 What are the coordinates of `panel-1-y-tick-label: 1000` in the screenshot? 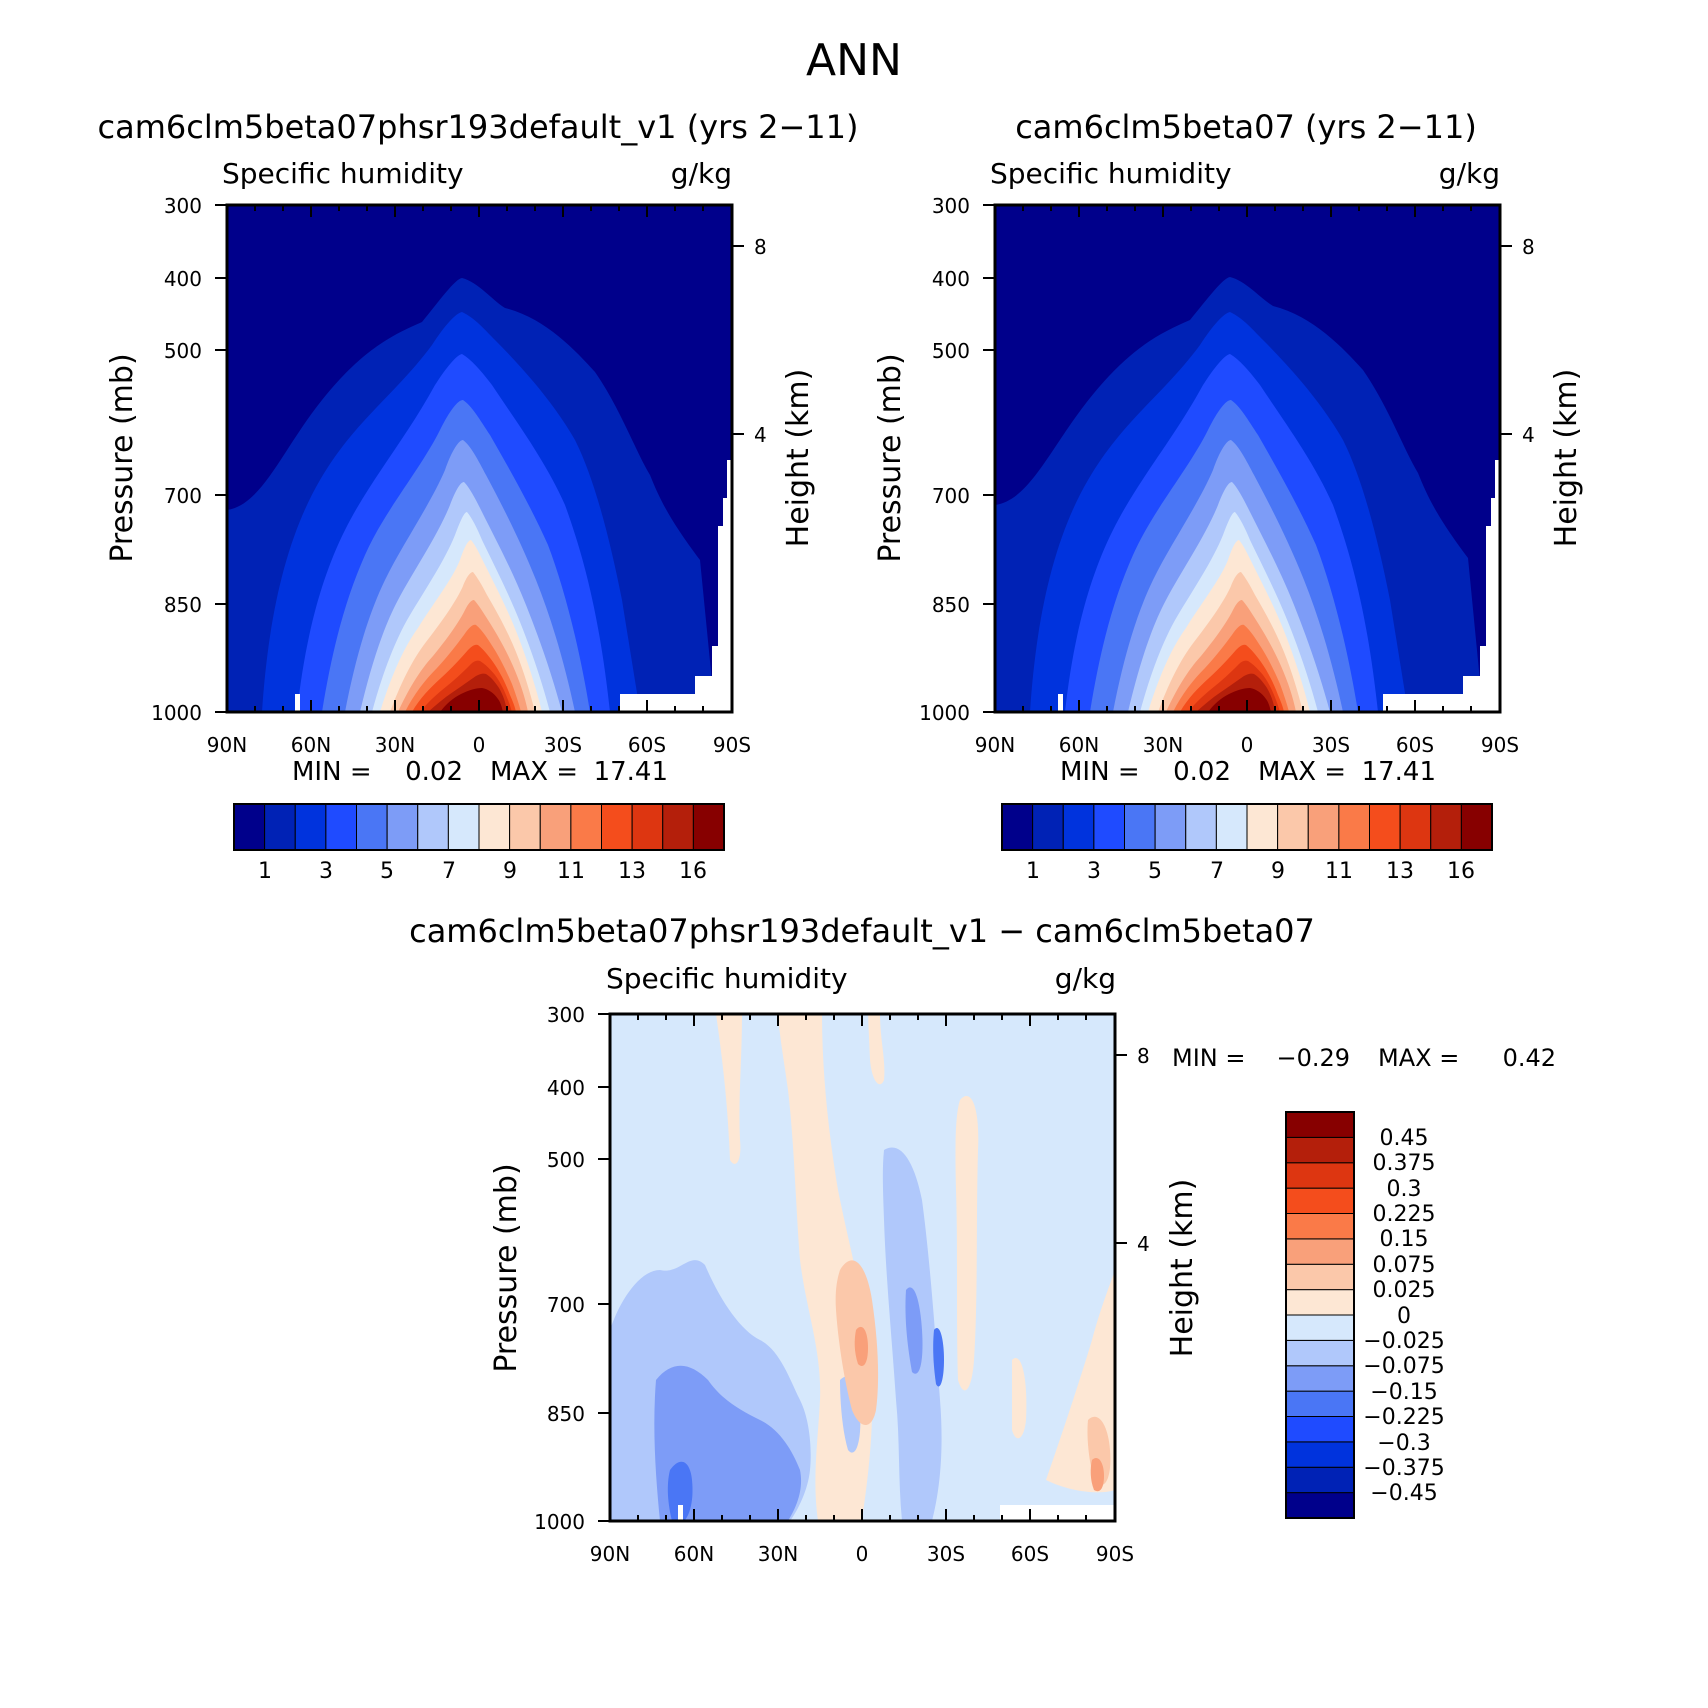 It's located at (176, 713).